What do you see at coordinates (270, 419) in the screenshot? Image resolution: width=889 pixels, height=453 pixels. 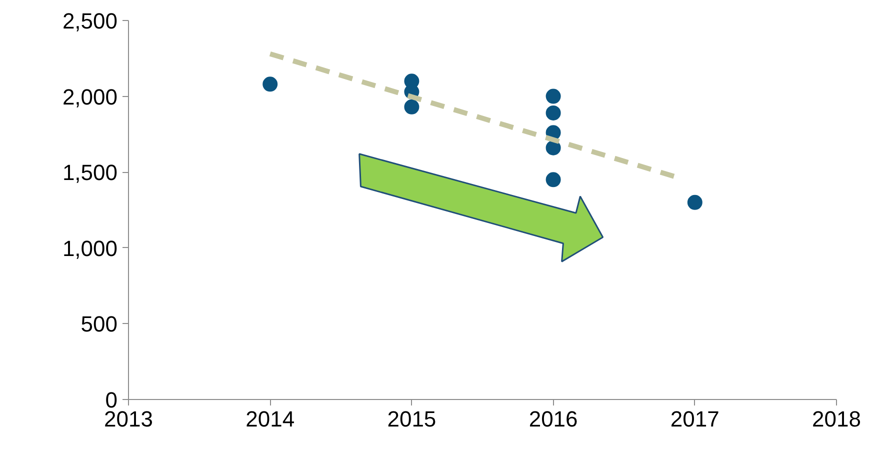 I see `x-tick-label: 2014` at bounding box center [270, 419].